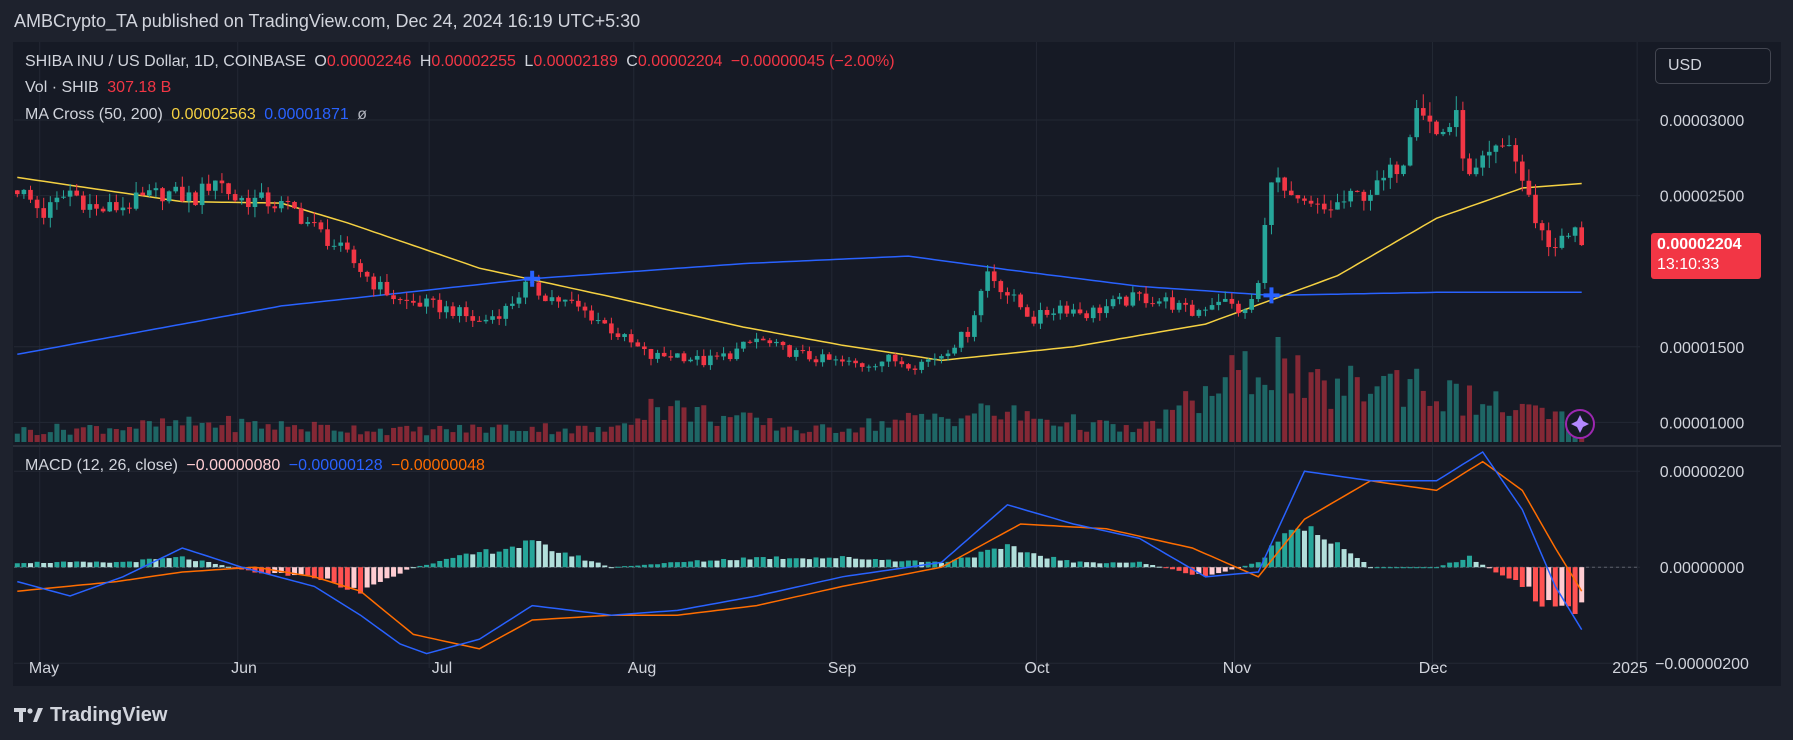 This screenshot has height=740, width=1793. Describe the element at coordinates (213, 114) in the screenshot. I see `ma50-value: 0.00002563` at that location.